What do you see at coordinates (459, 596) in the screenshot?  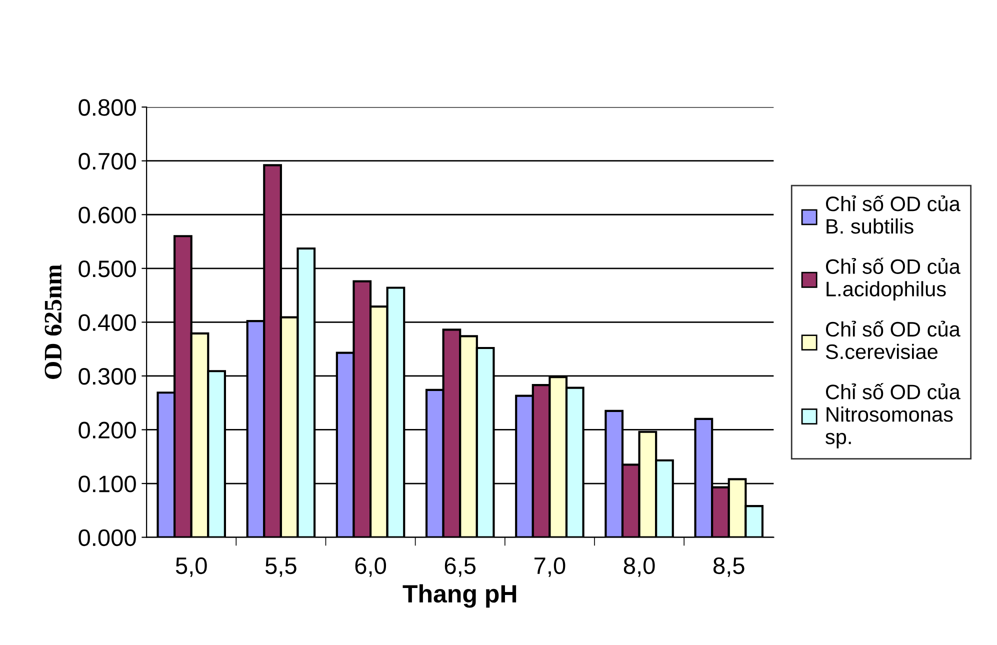 I see `x-axis-title: Thang pH` at bounding box center [459, 596].